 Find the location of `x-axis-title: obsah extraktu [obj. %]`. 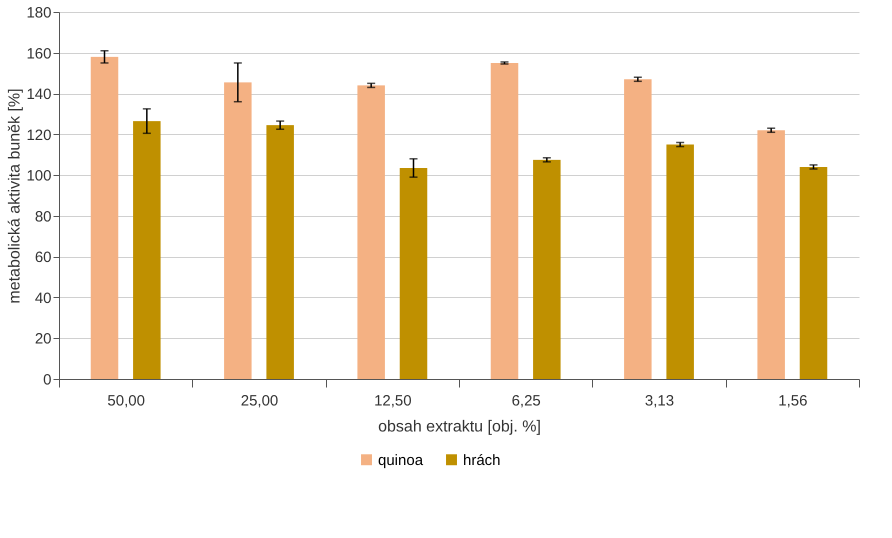

x-axis-title: obsah extraktu [obj. %] is located at coordinates (459, 427).